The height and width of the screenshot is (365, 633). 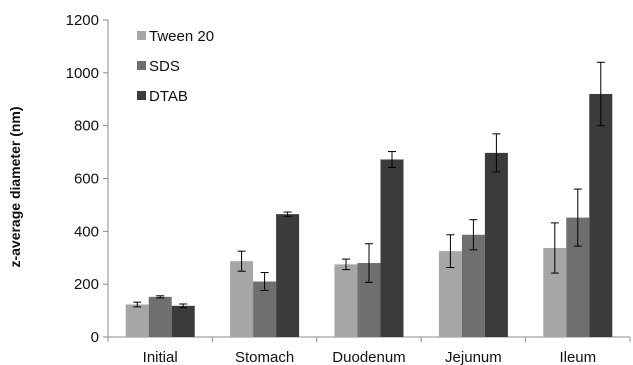 What do you see at coordinates (86, 284) in the screenshot?
I see `y-tick-label: 200` at bounding box center [86, 284].